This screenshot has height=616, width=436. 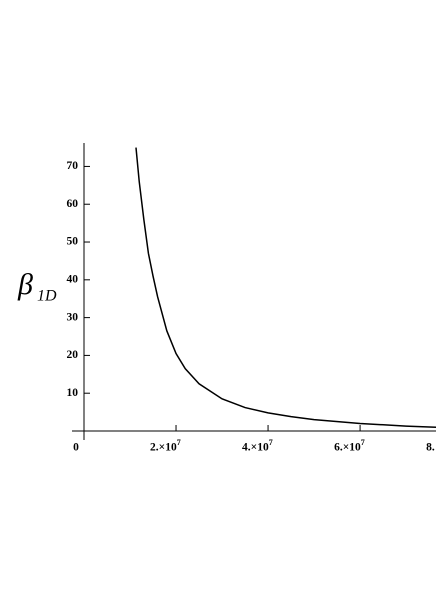 I want to click on x-tick-label: 4.×107, so click(x=257, y=446).